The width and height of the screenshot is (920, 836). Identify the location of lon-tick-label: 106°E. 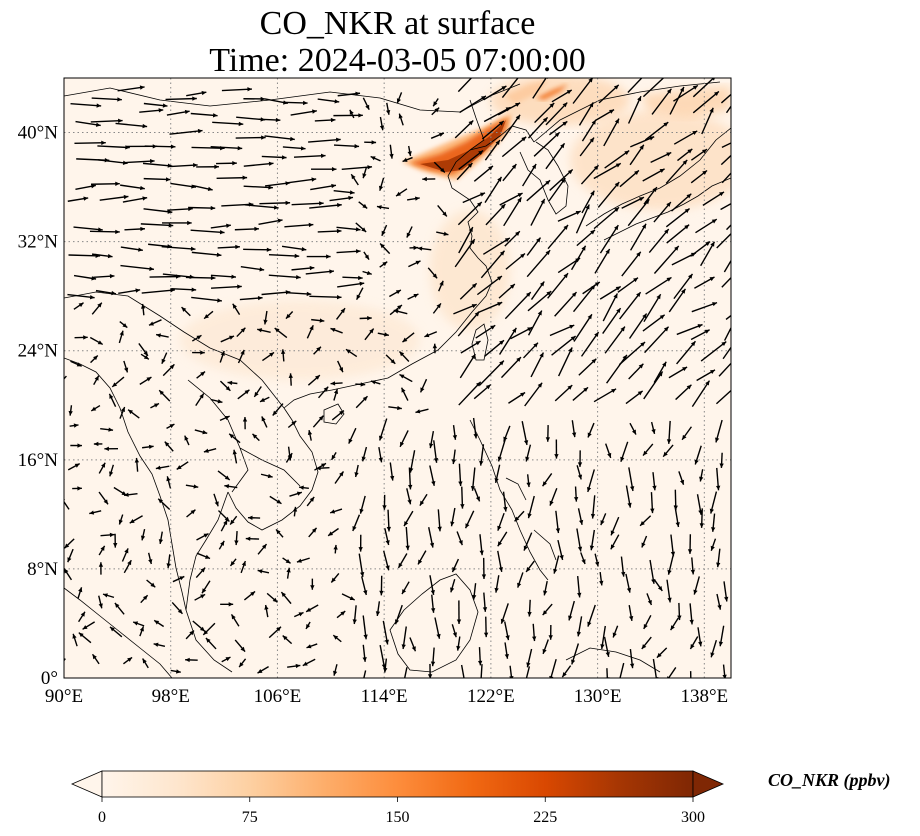
(278, 696).